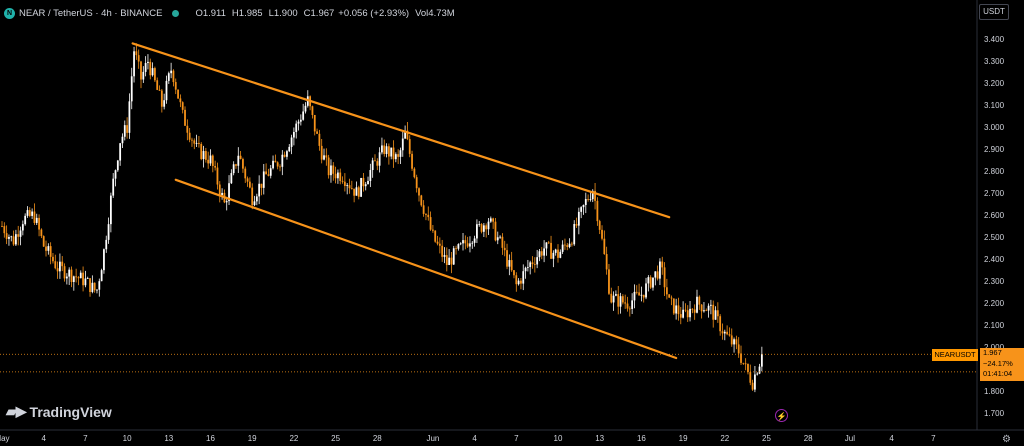 Image resolution: width=1024 pixels, height=446 pixels. Describe the element at coordinates (474, 438) in the screenshot. I see `time-tick-label: 4` at that location.